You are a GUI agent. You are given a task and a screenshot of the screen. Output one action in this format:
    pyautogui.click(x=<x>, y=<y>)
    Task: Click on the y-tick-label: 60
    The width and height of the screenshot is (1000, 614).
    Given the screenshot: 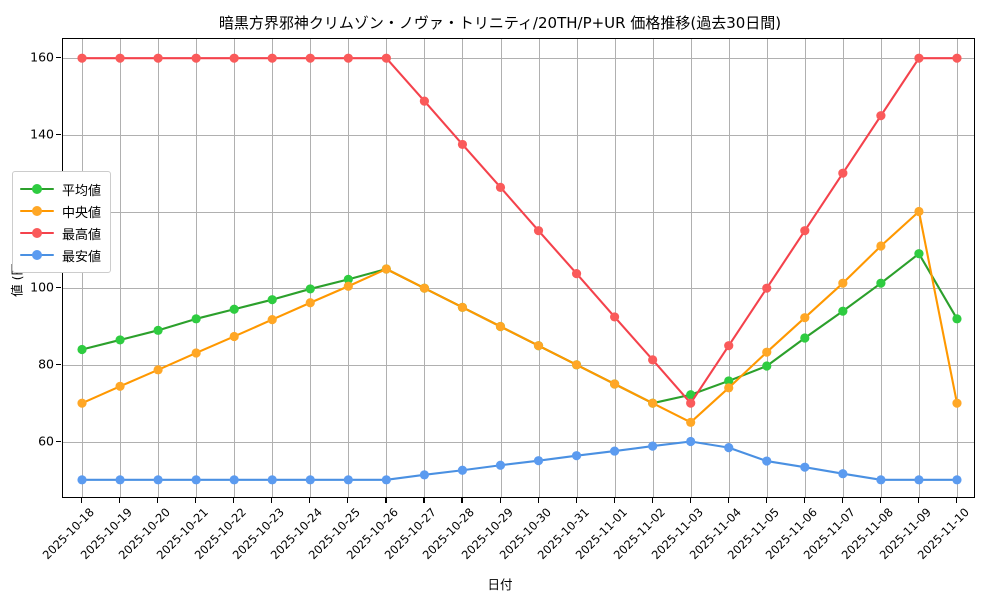 What is the action you would take?
    pyautogui.click(x=46, y=440)
    